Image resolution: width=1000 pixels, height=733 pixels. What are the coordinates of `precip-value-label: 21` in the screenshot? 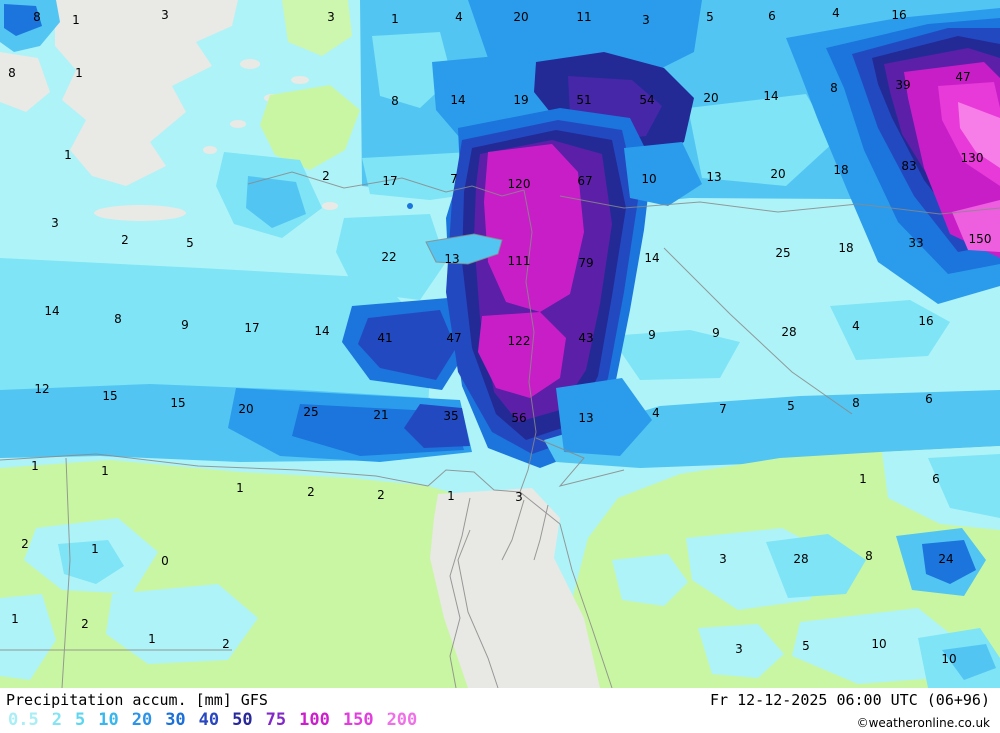 It's located at (381, 415).